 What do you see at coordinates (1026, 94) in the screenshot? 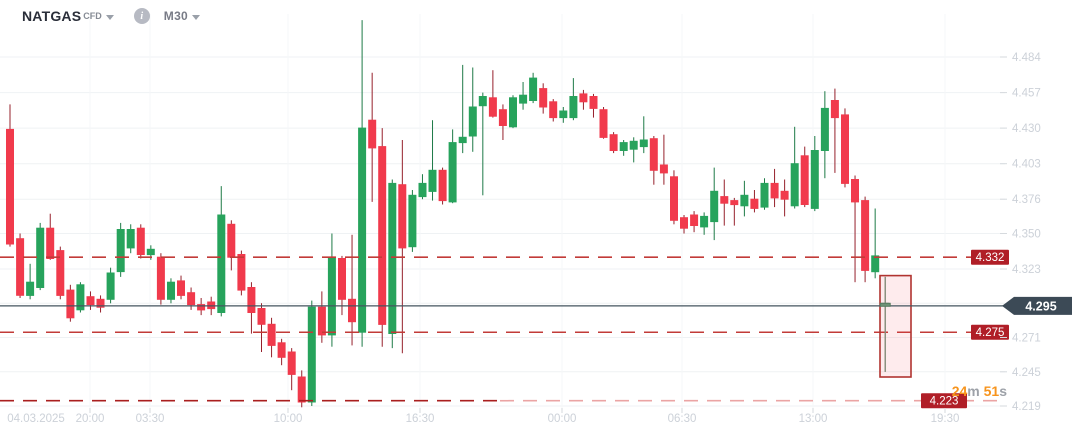
I see `svg-text: 4.457` at bounding box center [1026, 94].